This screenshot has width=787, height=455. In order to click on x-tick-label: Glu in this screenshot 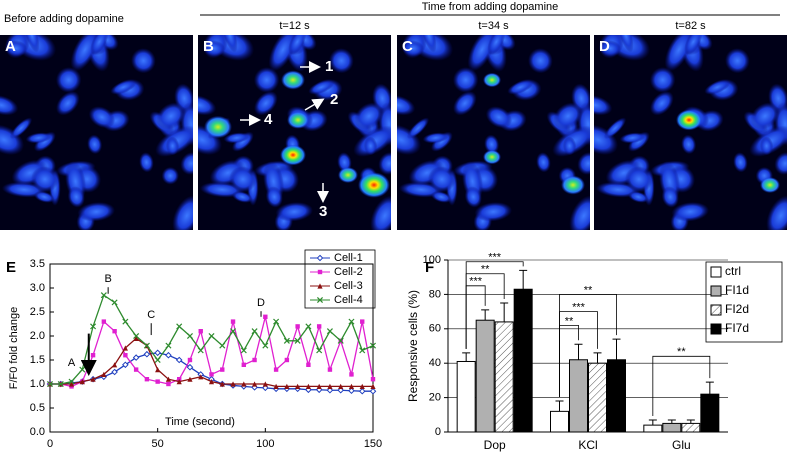, I will do `click(681, 445)`.